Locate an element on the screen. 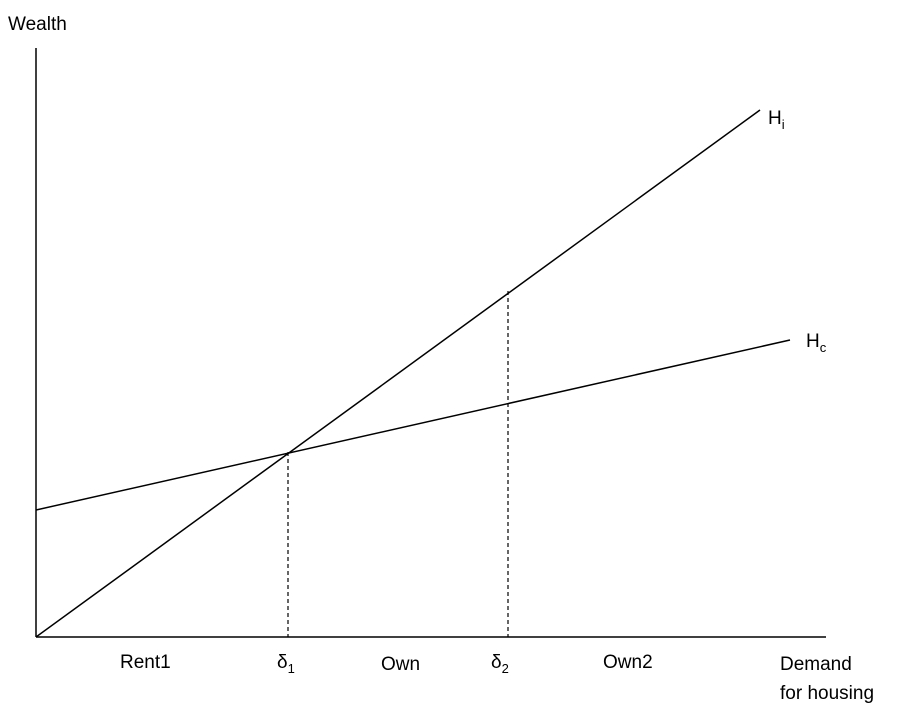  label-hc: Hc is located at coordinates (816, 343).